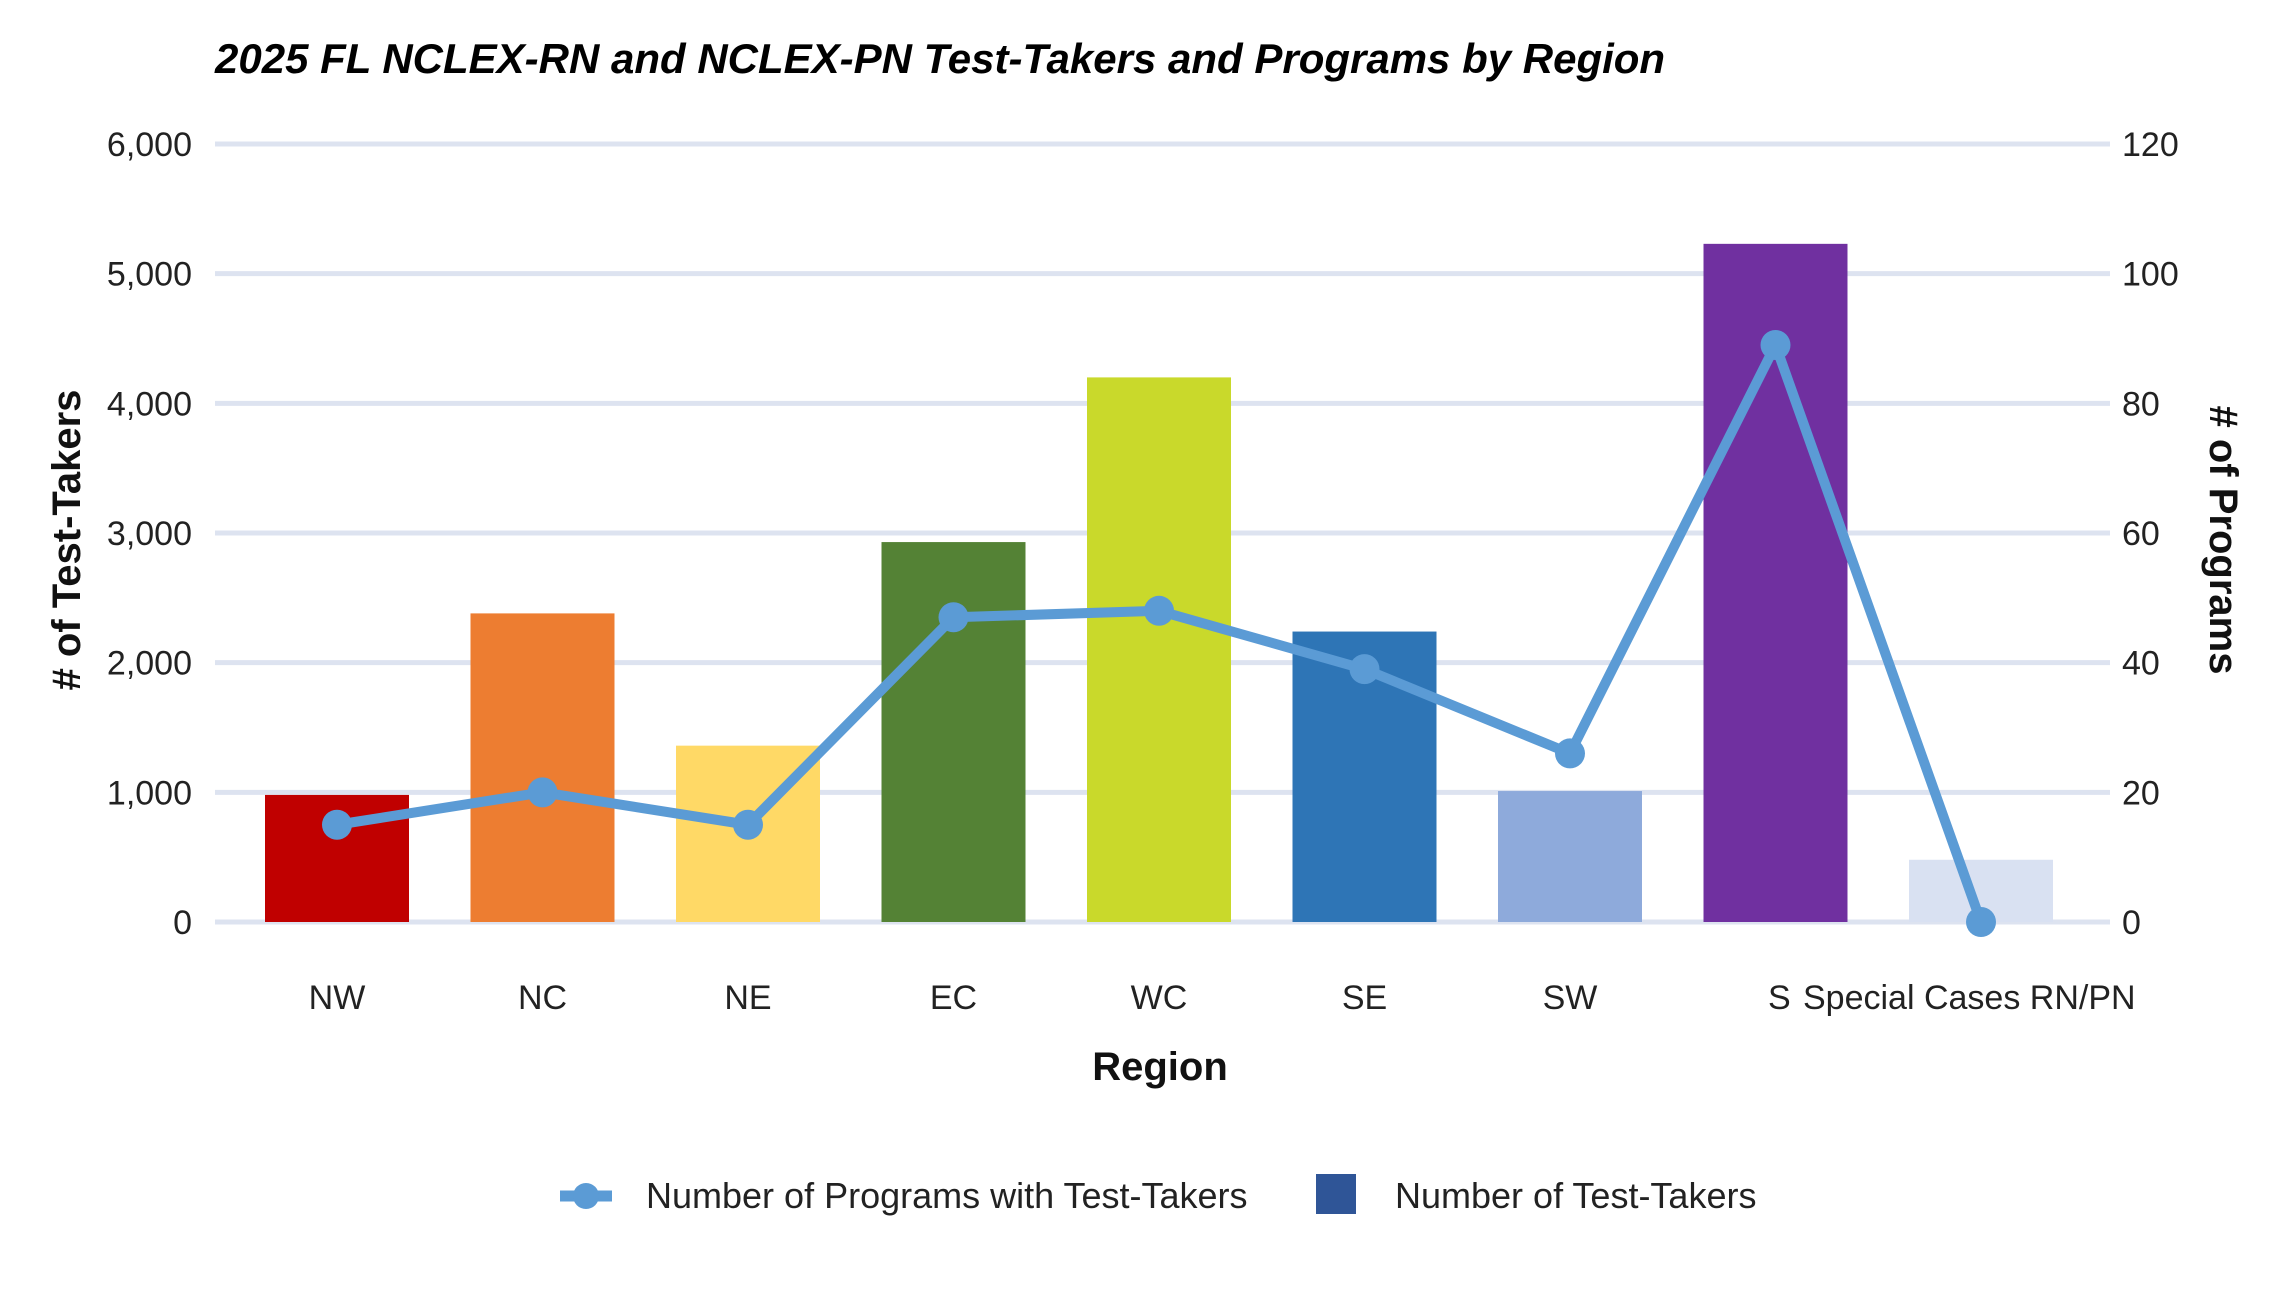 Image resolution: width=2280 pixels, height=1290 pixels. Describe the element at coordinates (1969, 998) in the screenshot. I see `category-label: Special Cases RN/PN` at that location.